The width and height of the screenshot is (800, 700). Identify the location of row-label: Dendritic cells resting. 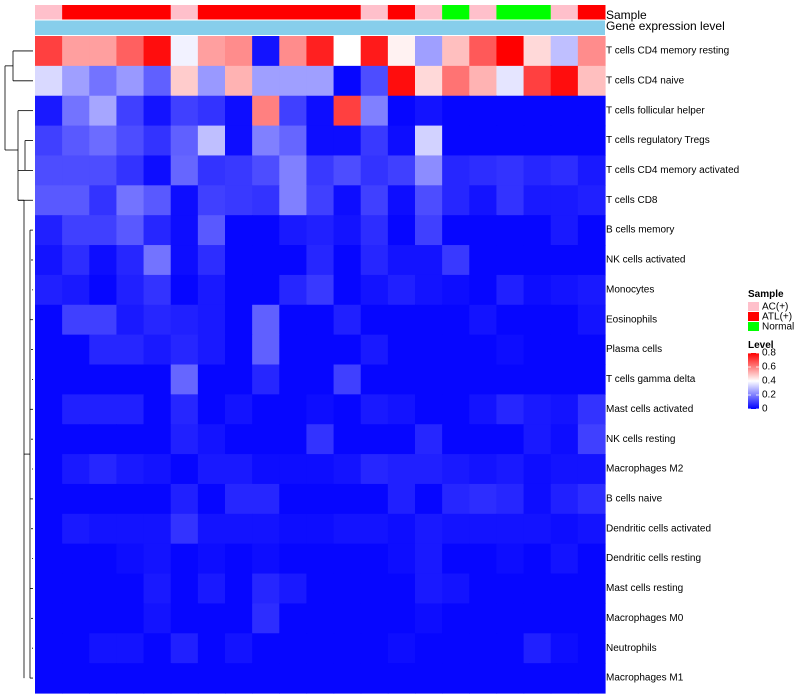
(653, 558).